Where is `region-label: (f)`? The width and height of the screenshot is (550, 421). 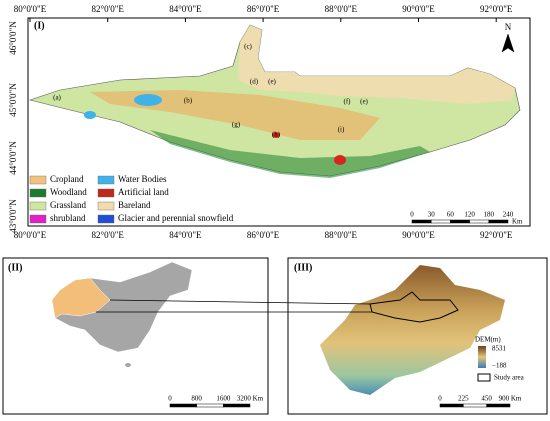
region-label: (f) is located at coordinates (348, 102).